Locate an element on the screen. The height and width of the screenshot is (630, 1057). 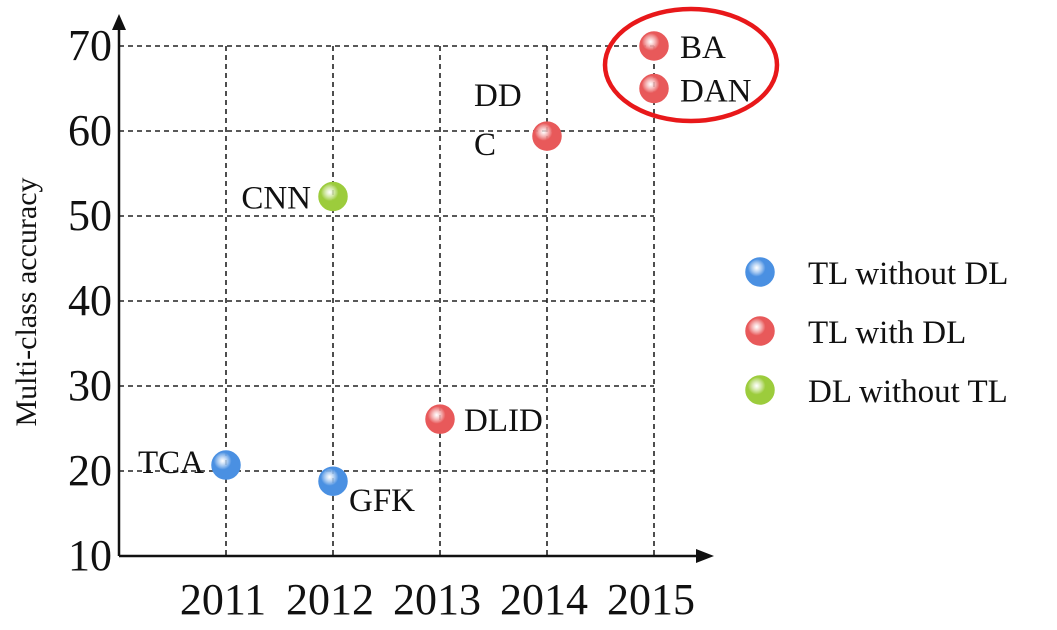
annotation is located at coordinates (691, 65).